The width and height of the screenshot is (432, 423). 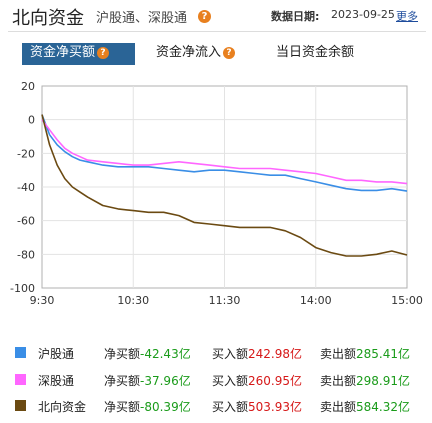 What do you see at coordinates (204, 16) in the screenshot?
I see `help-icon: ?` at bounding box center [204, 16].